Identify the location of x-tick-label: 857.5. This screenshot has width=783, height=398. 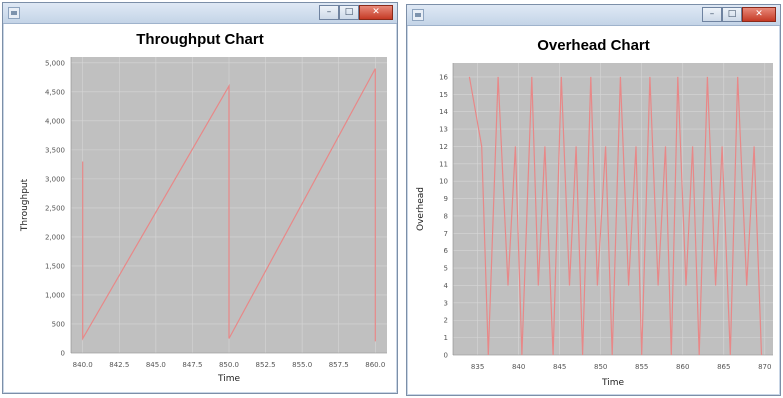
(339, 365).